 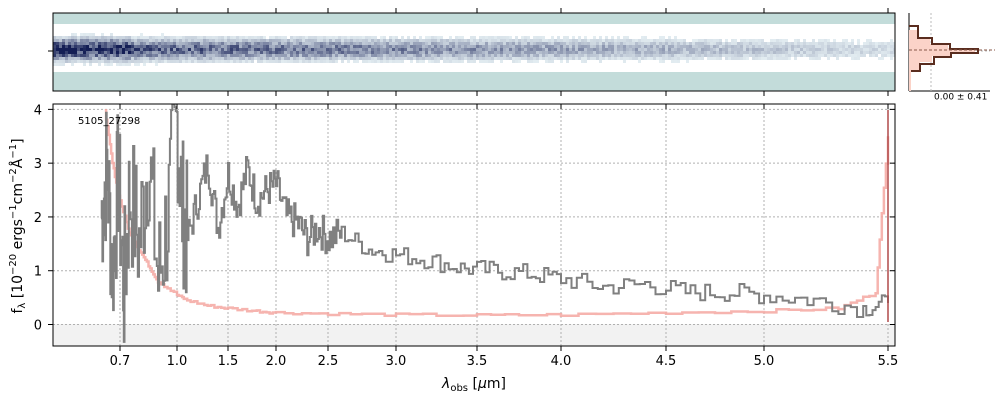 I want to click on x-tick-label: 1.5, so click(x=228, y=361).